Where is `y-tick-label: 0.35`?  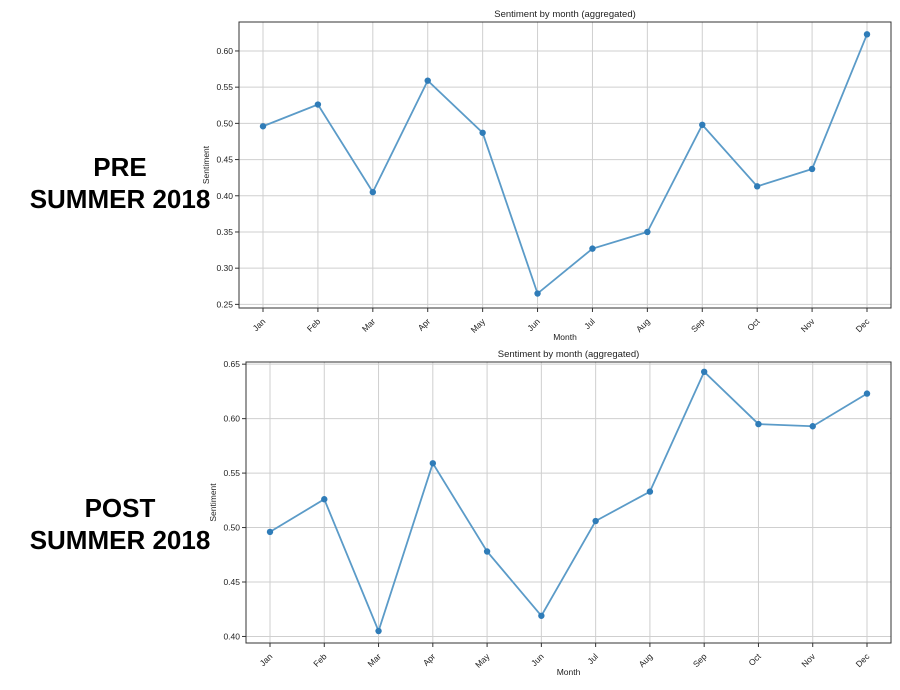
y-tick-label: 0.35 is located at coordinates (224, 232).